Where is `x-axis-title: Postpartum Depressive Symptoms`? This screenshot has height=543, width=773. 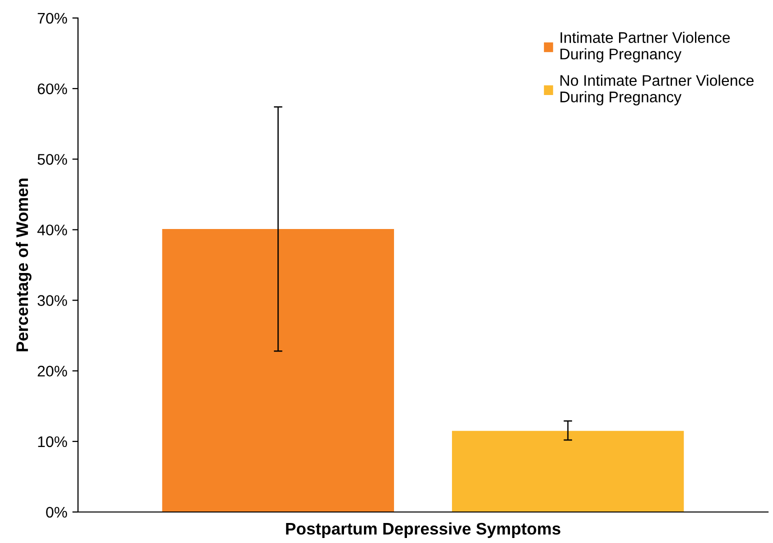 x-axis-title: Postpartum Depressive Symptoms is located at coordinates (423, 530).